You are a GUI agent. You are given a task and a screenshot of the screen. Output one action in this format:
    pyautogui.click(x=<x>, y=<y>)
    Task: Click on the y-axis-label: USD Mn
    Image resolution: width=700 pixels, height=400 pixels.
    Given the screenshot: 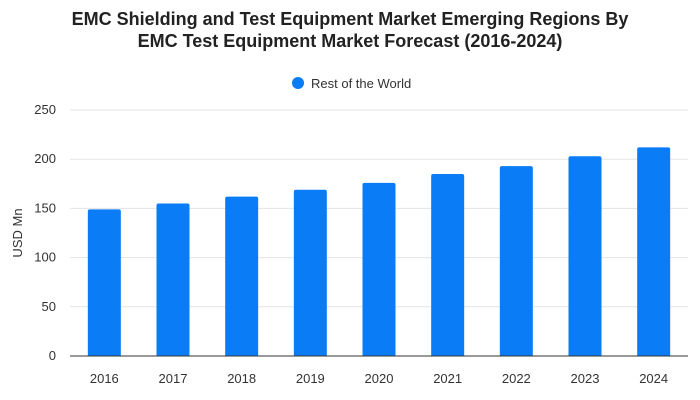 What is the action you would take?
    pyautogui.click(x=17, y=232)
    